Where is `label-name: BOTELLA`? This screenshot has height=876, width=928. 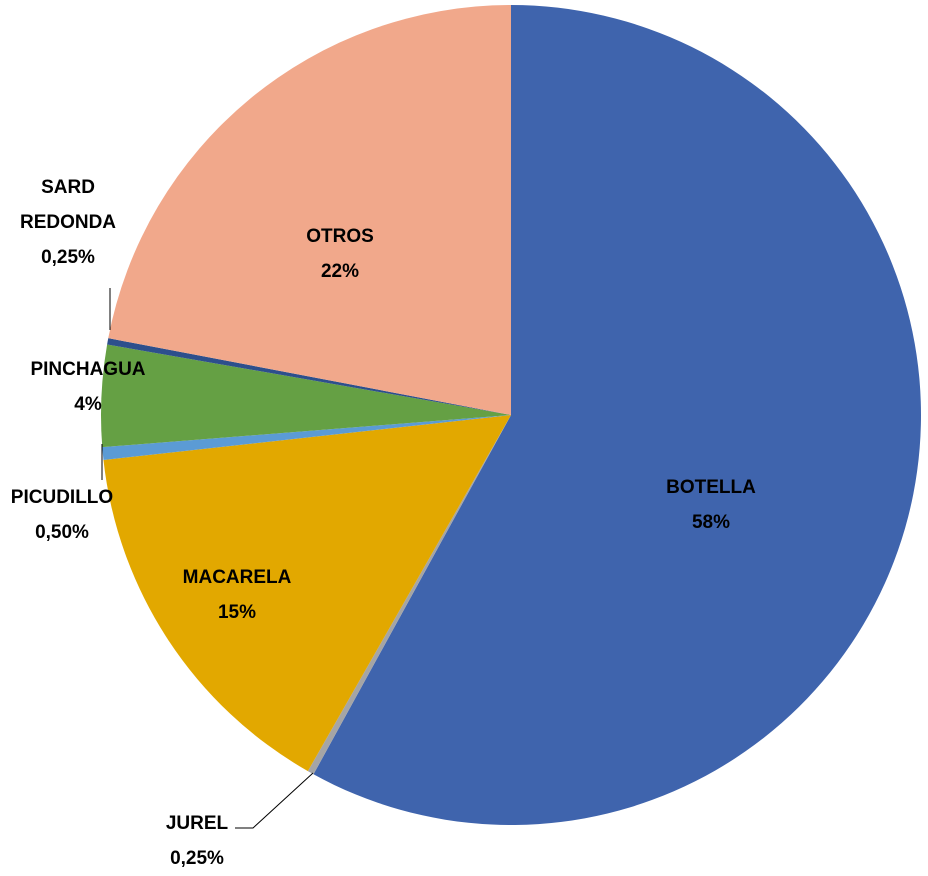 label-name: BOTELLA is located at coordinates (711, 487).